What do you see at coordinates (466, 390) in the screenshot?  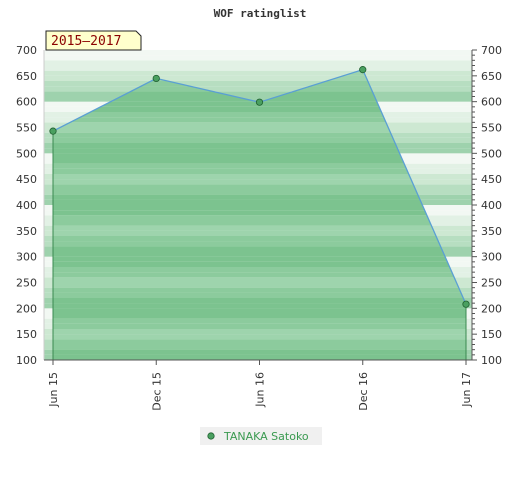 I see `x-tick-label: Jun 17` at bounding box center [466, 390].